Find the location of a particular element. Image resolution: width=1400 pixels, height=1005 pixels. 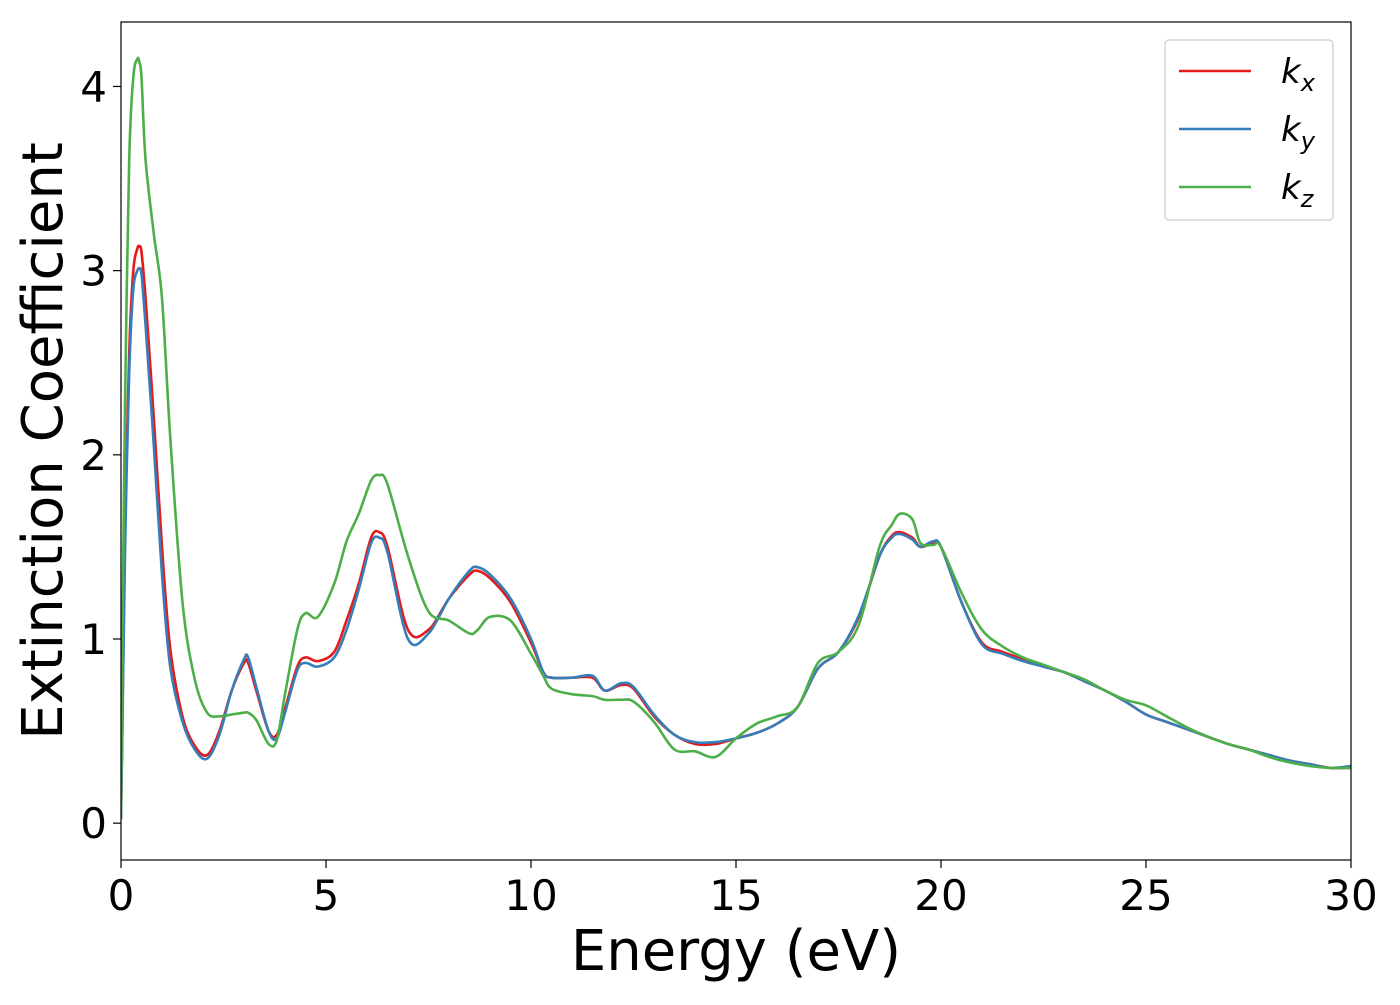

x-tick-label: 10 is located at coordinates (530, 895).